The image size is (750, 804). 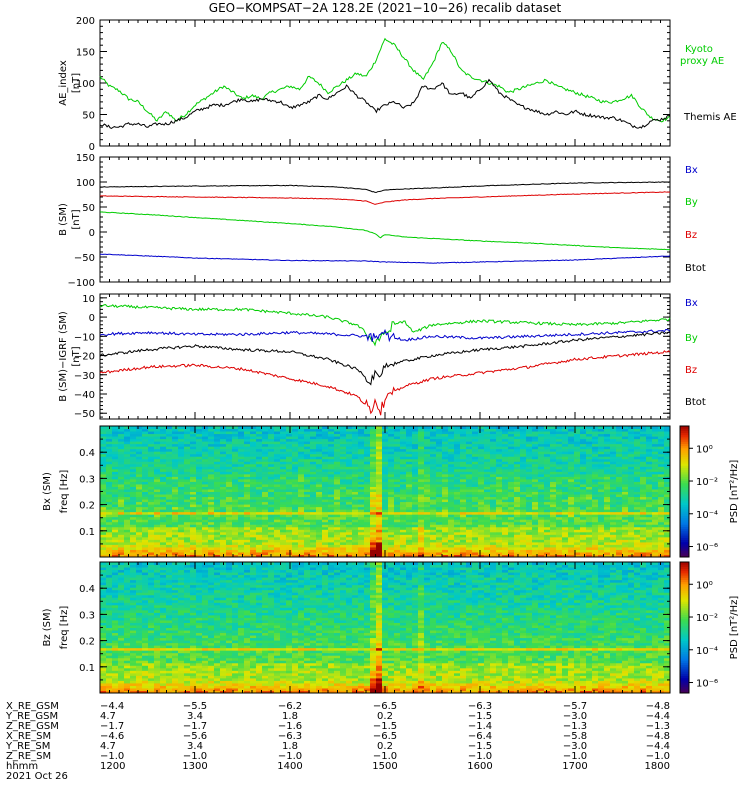 I want to click on panel-bsm: −100 −50 0 50 100 150 B (SM)[nT] Bx By Bz Btot, so click(x=382, y=221).